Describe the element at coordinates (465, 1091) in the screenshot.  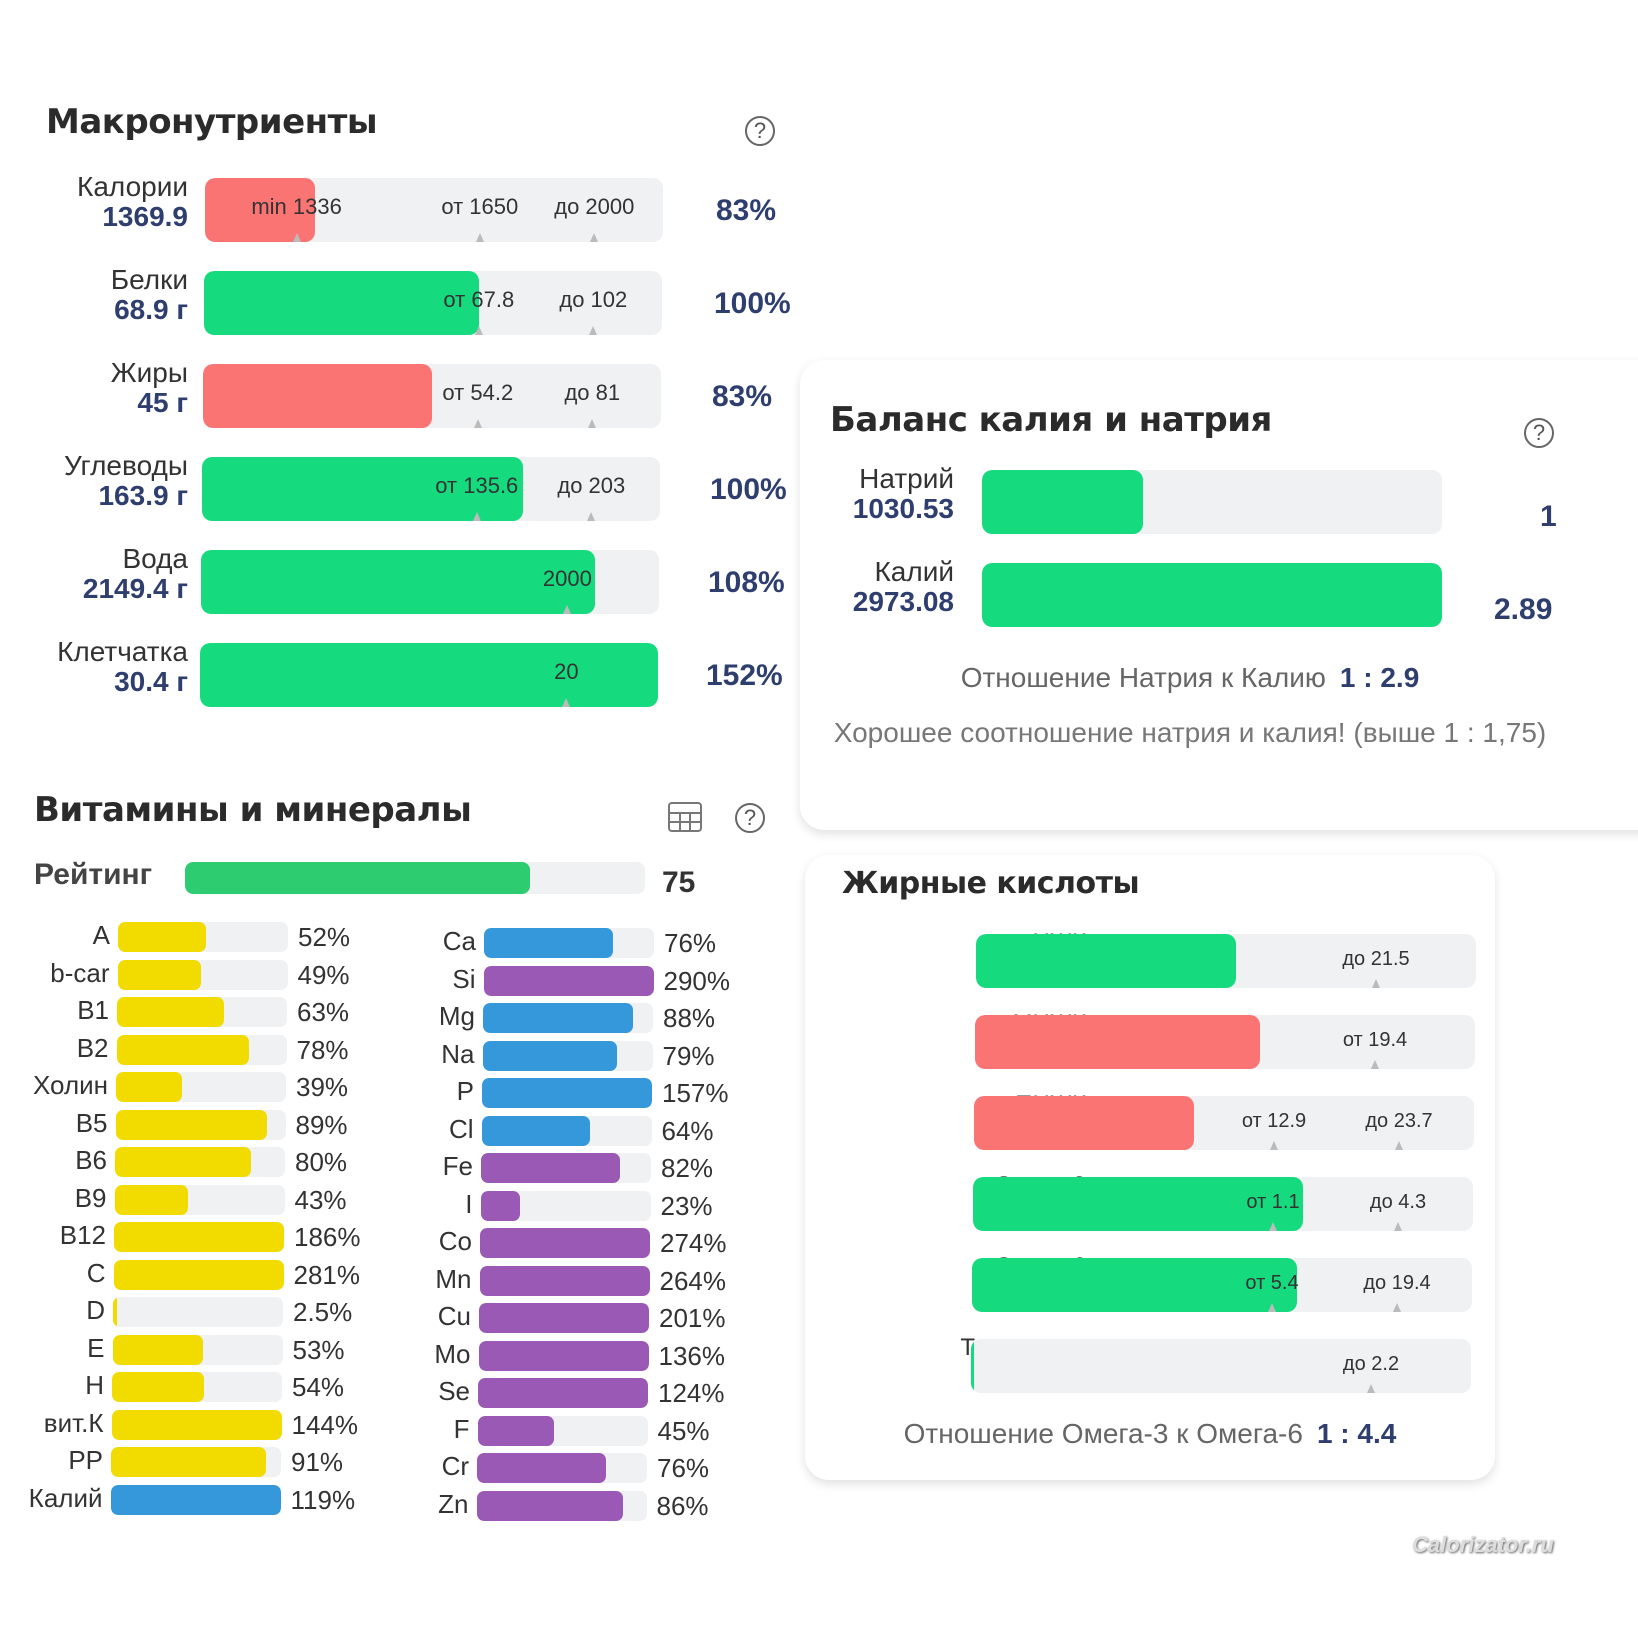
I see `vitamin-label: P` at that location.